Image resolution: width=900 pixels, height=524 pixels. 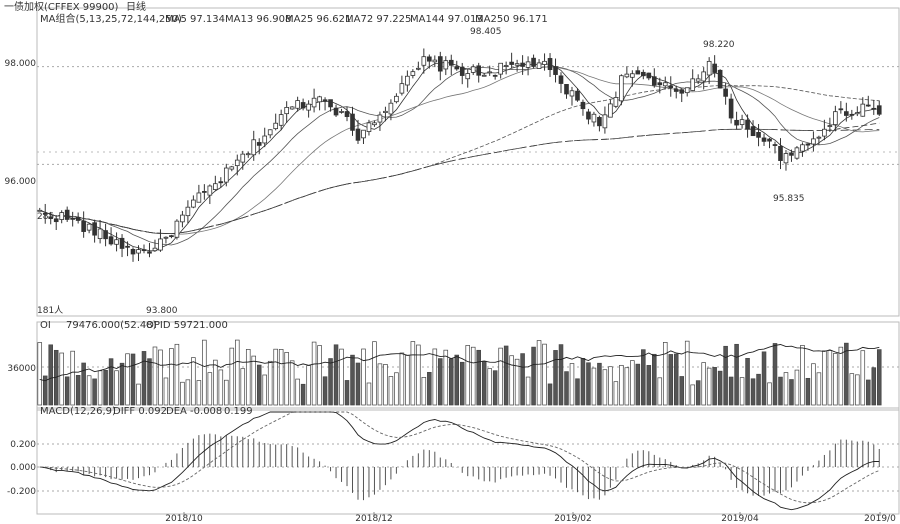 I want to click on oi-value: 79476.000(52.48), so click(x=111, y=325).